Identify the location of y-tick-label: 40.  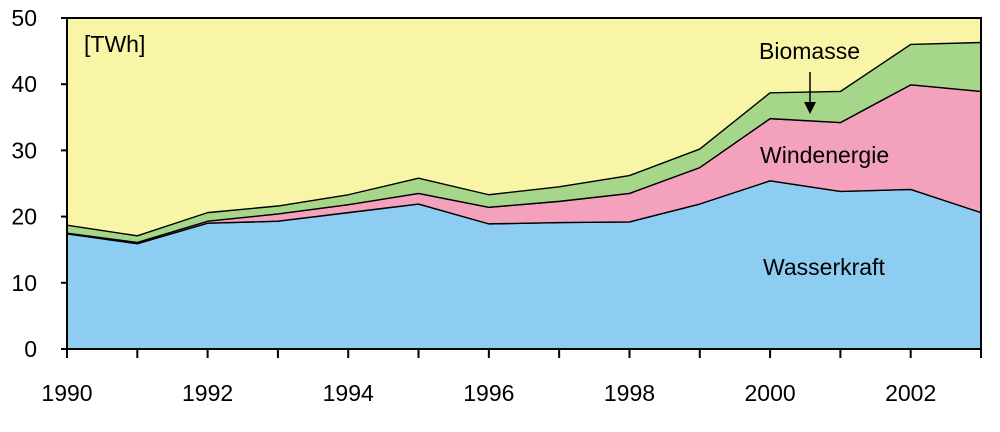
(24, 84).